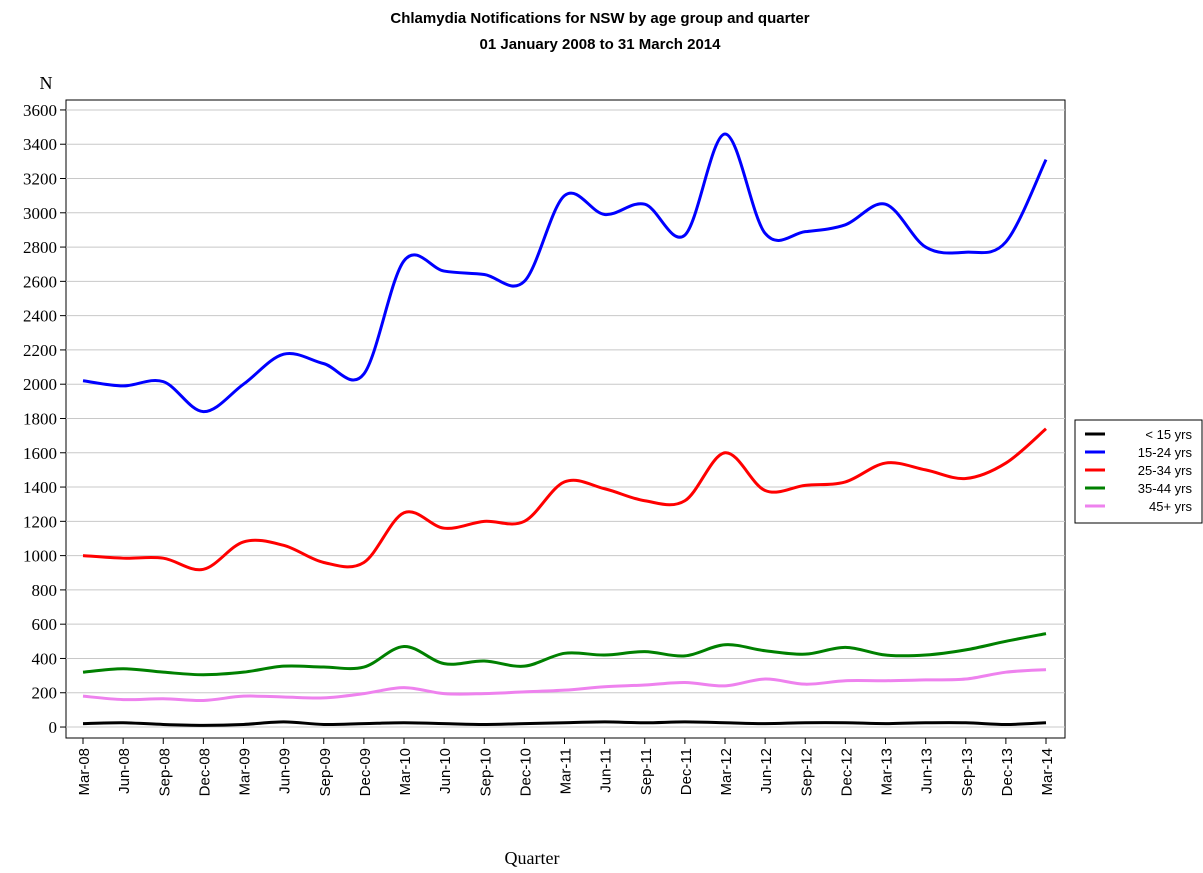 This screenshot has height=873, width=1203. What do you see at coordinates (1165, 488) in the screenshot?
I see `legend-label: 35-44 yrs` at bounding box center [1165, 488].